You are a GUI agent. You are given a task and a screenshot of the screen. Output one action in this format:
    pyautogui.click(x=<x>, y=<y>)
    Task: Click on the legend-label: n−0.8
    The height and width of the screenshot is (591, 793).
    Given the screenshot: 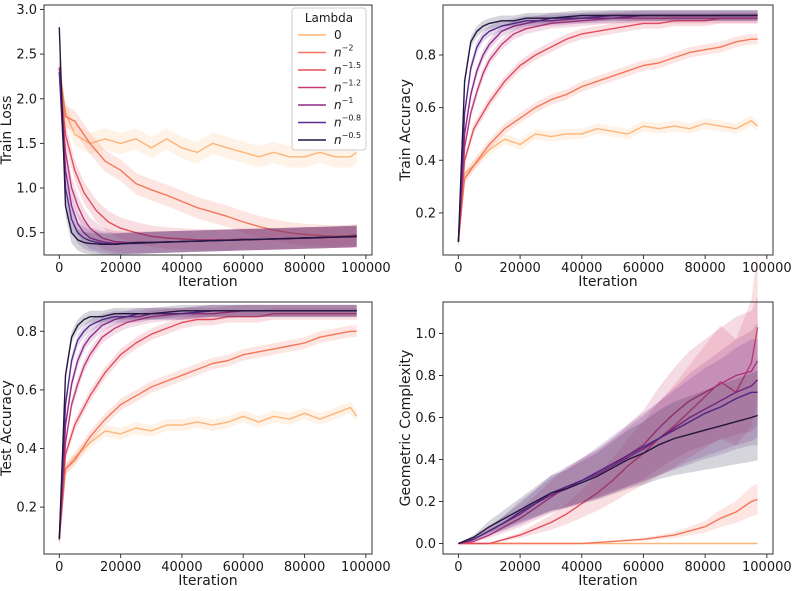 What is the action you would take?
    pyautogui.click(x=347, y=122)
    